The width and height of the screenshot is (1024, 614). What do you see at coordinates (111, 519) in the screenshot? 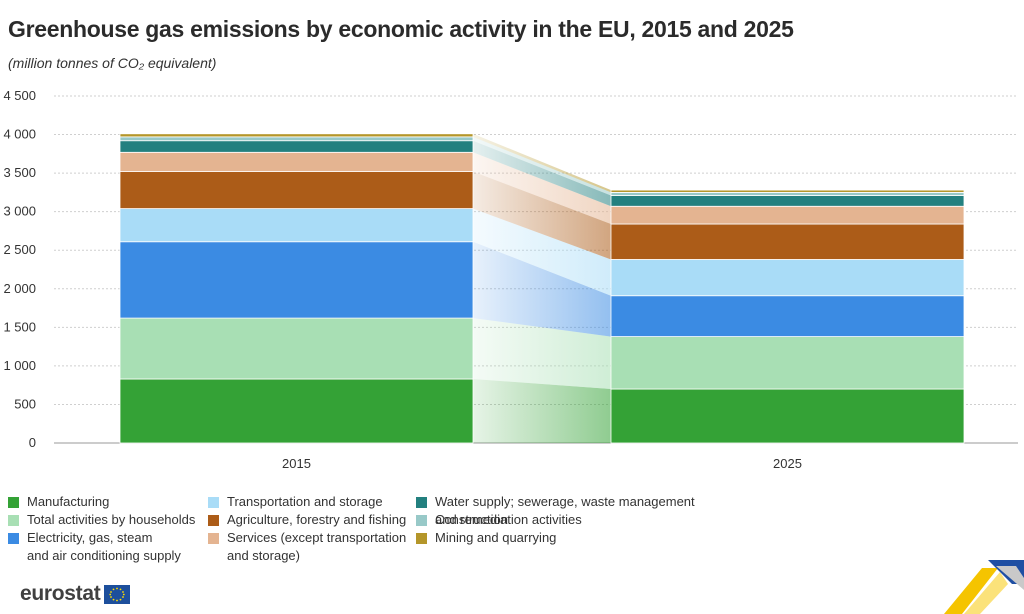
I see `legend-label: Total activities by households` at bounding box center [111, 519].